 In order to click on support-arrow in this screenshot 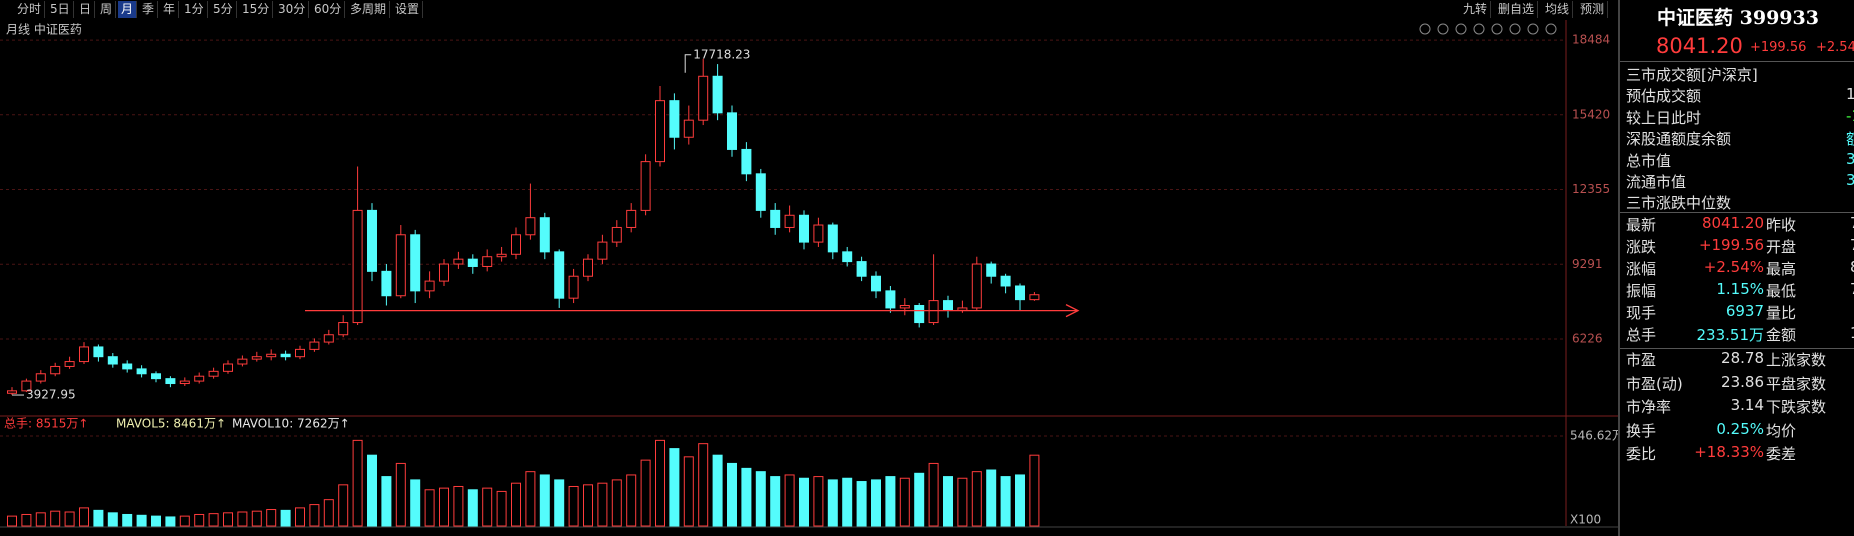, I will do `click(1072, 311)`.